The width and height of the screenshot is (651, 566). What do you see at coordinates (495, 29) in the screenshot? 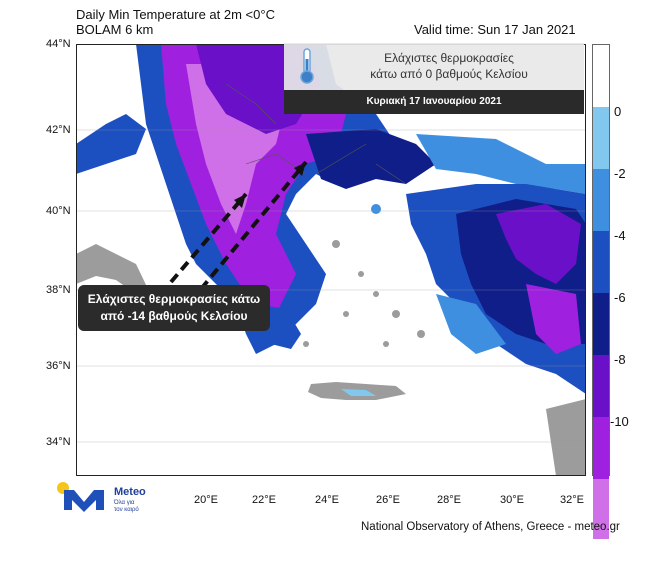
I see `valid-time: Valid time: Sun 17 Jan 2021` at bounding box center [495, 29].